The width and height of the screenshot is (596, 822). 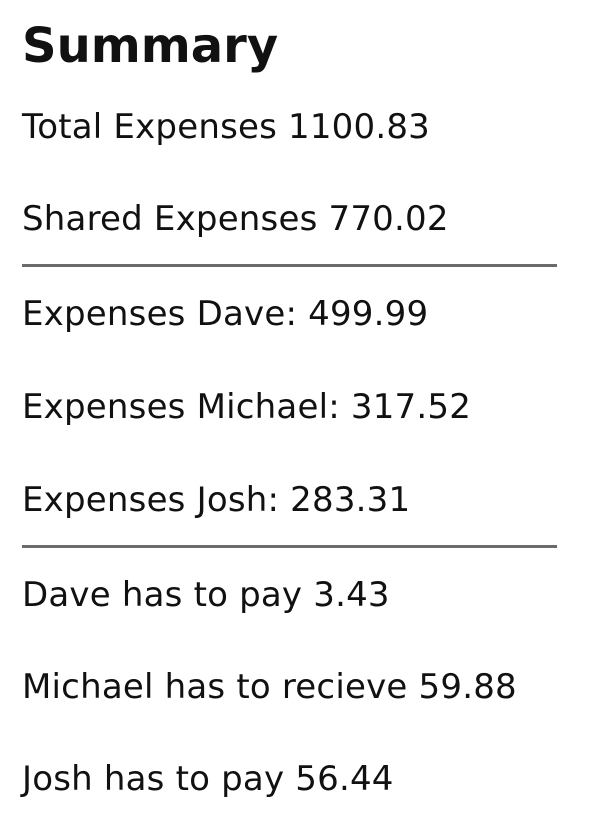 What do you see at coordinates (216, 500) in the screenshot?
I see `expenses-josh: Expenses Josh: 283.31` at bounding box center [216, 500].